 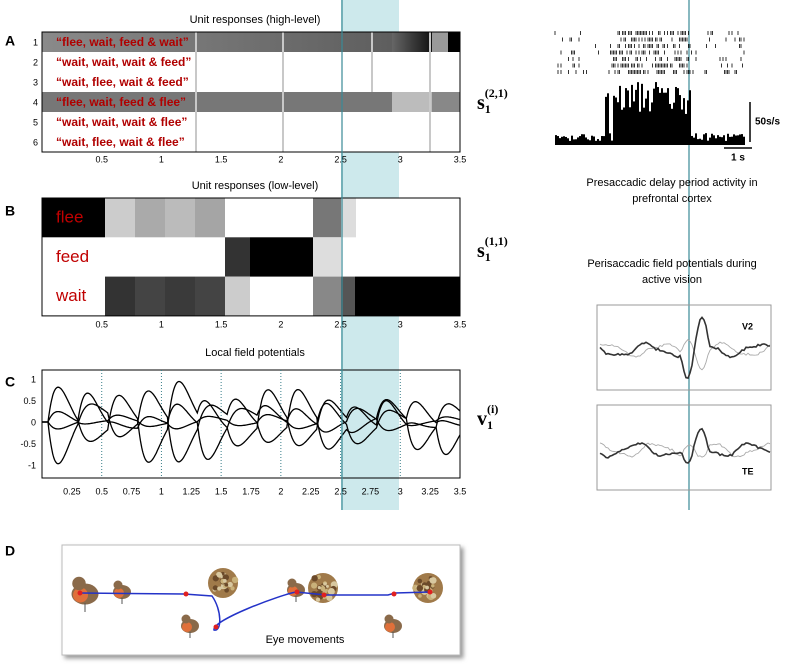 I want to click on panel-label: D, so click(x=10, y=551).